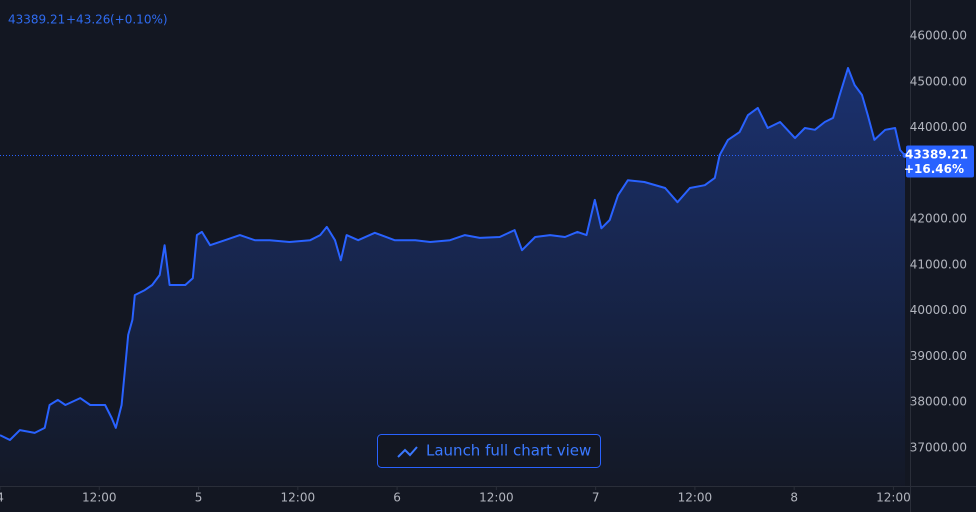  I want to click on header-change: +43.26, so click(88, 20).